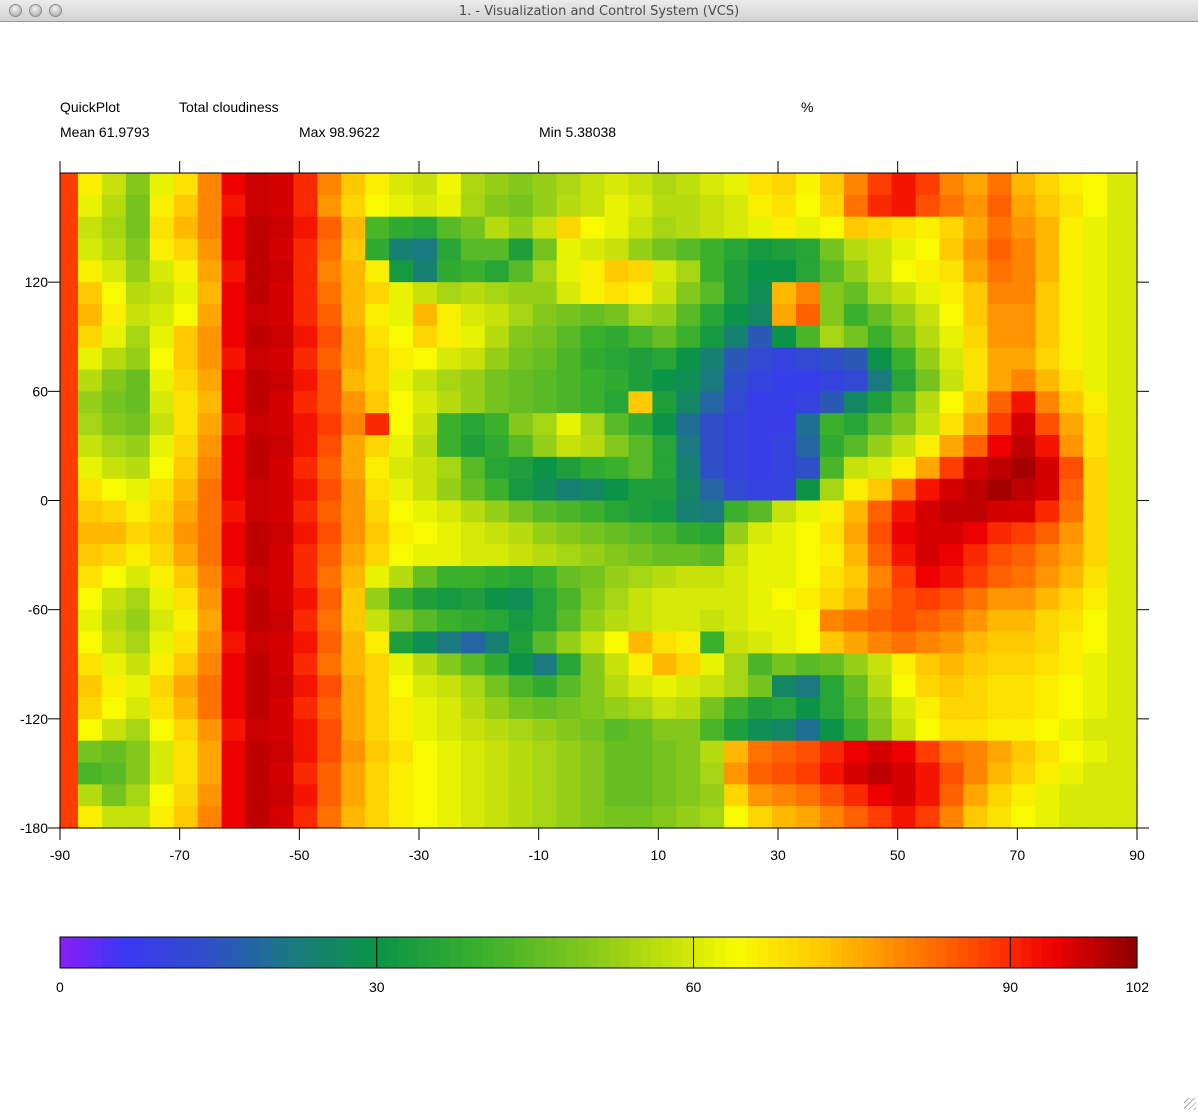 This screenshot has height=1112, width=1198. What do you see at coordinates (55, 10) in the screenshot?
I see `zoom-window-button` at bounding box center [55, 10].